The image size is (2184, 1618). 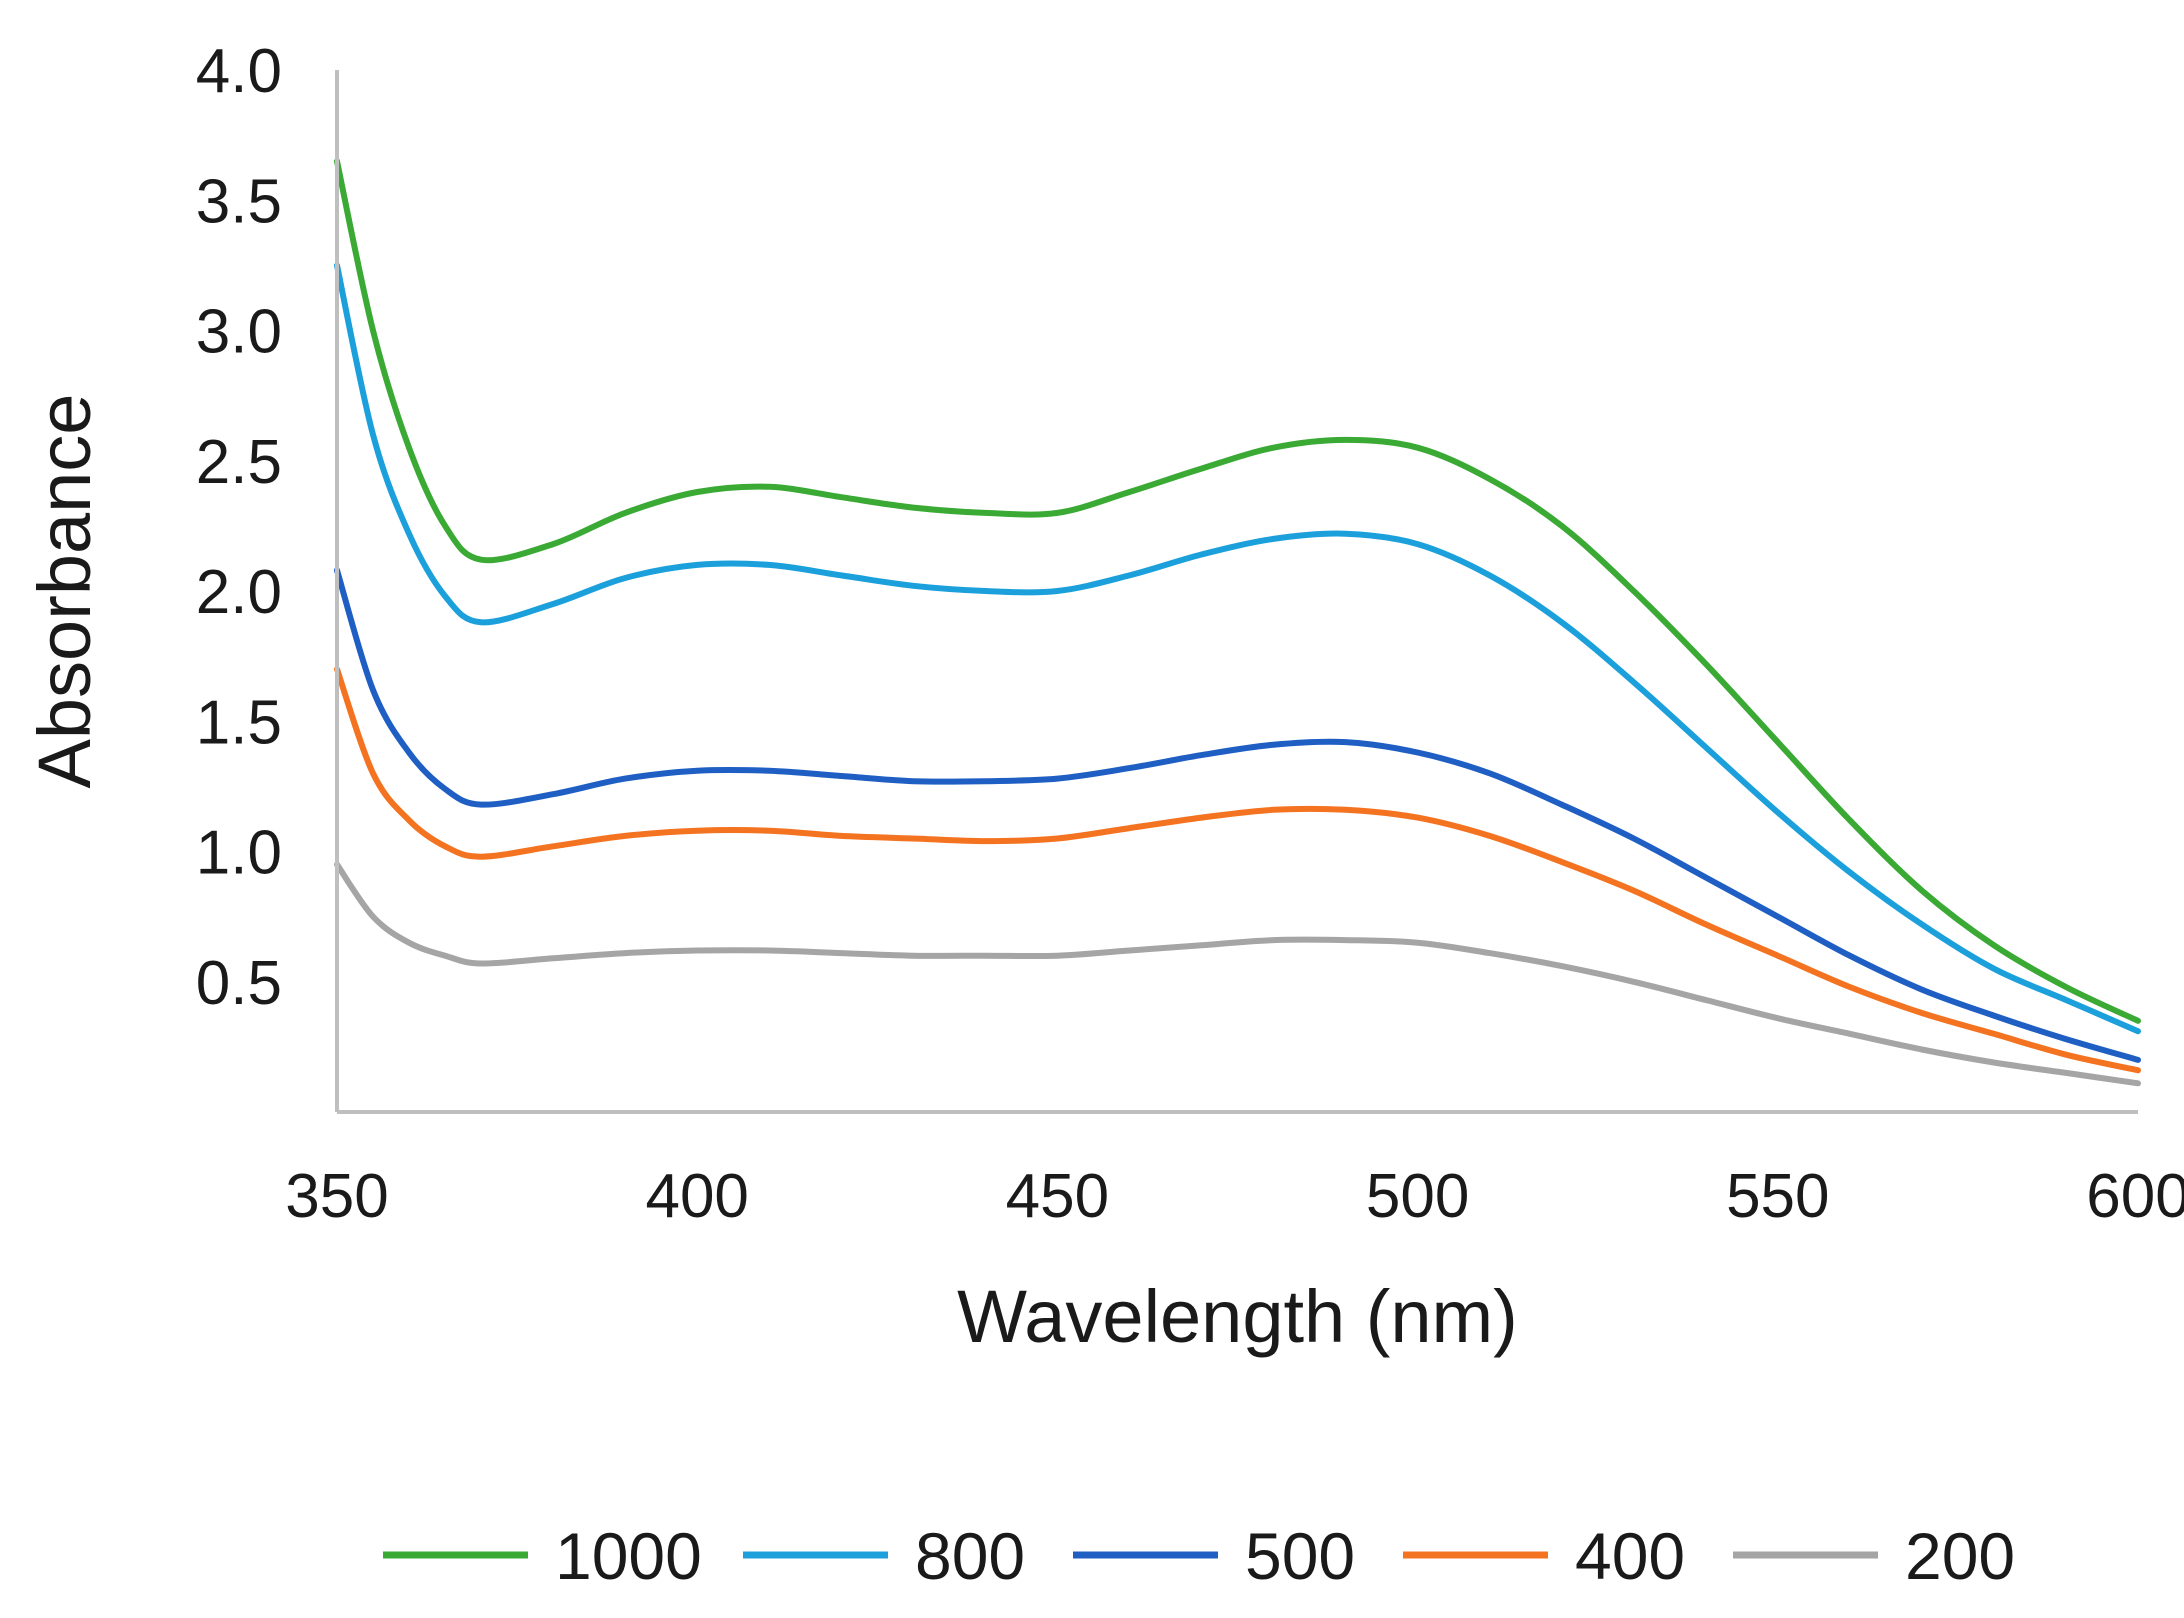 I want to click on y-axis-title: Absorbance, so click(x=64, y=591).